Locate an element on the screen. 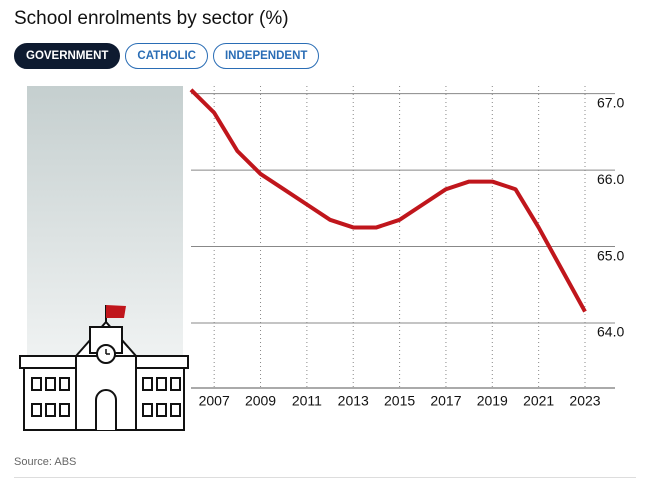 The image size is (650, 487). x-tick-label: 2009 is located at coordinates (260, 401).